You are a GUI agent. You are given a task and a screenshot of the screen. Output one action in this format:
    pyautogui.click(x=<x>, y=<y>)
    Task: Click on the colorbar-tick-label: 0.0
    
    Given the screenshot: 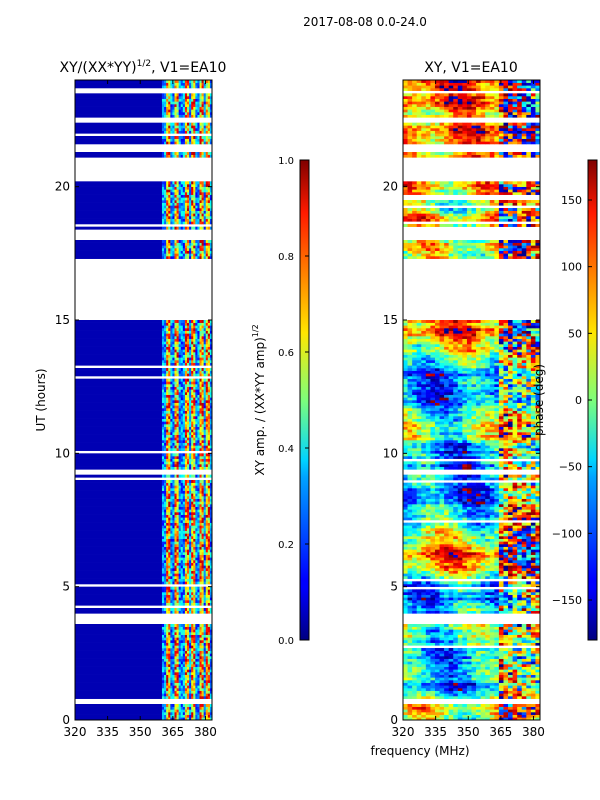 What is the action you would take?
    pyautogui.click(x=286, y=641)
    